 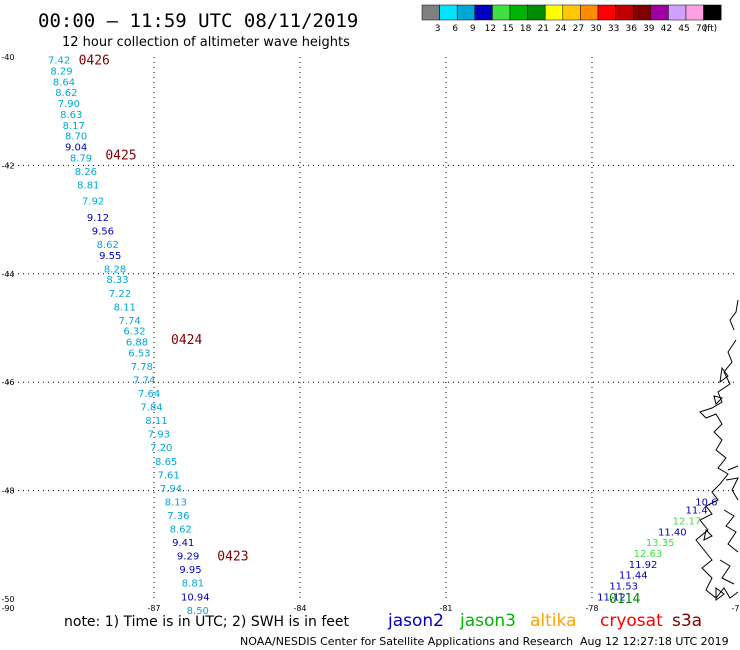 What do you see at coordinates (98, 218) in the screenshot?
I see `swh-value: 9.12` at bounding box center [98, 218].